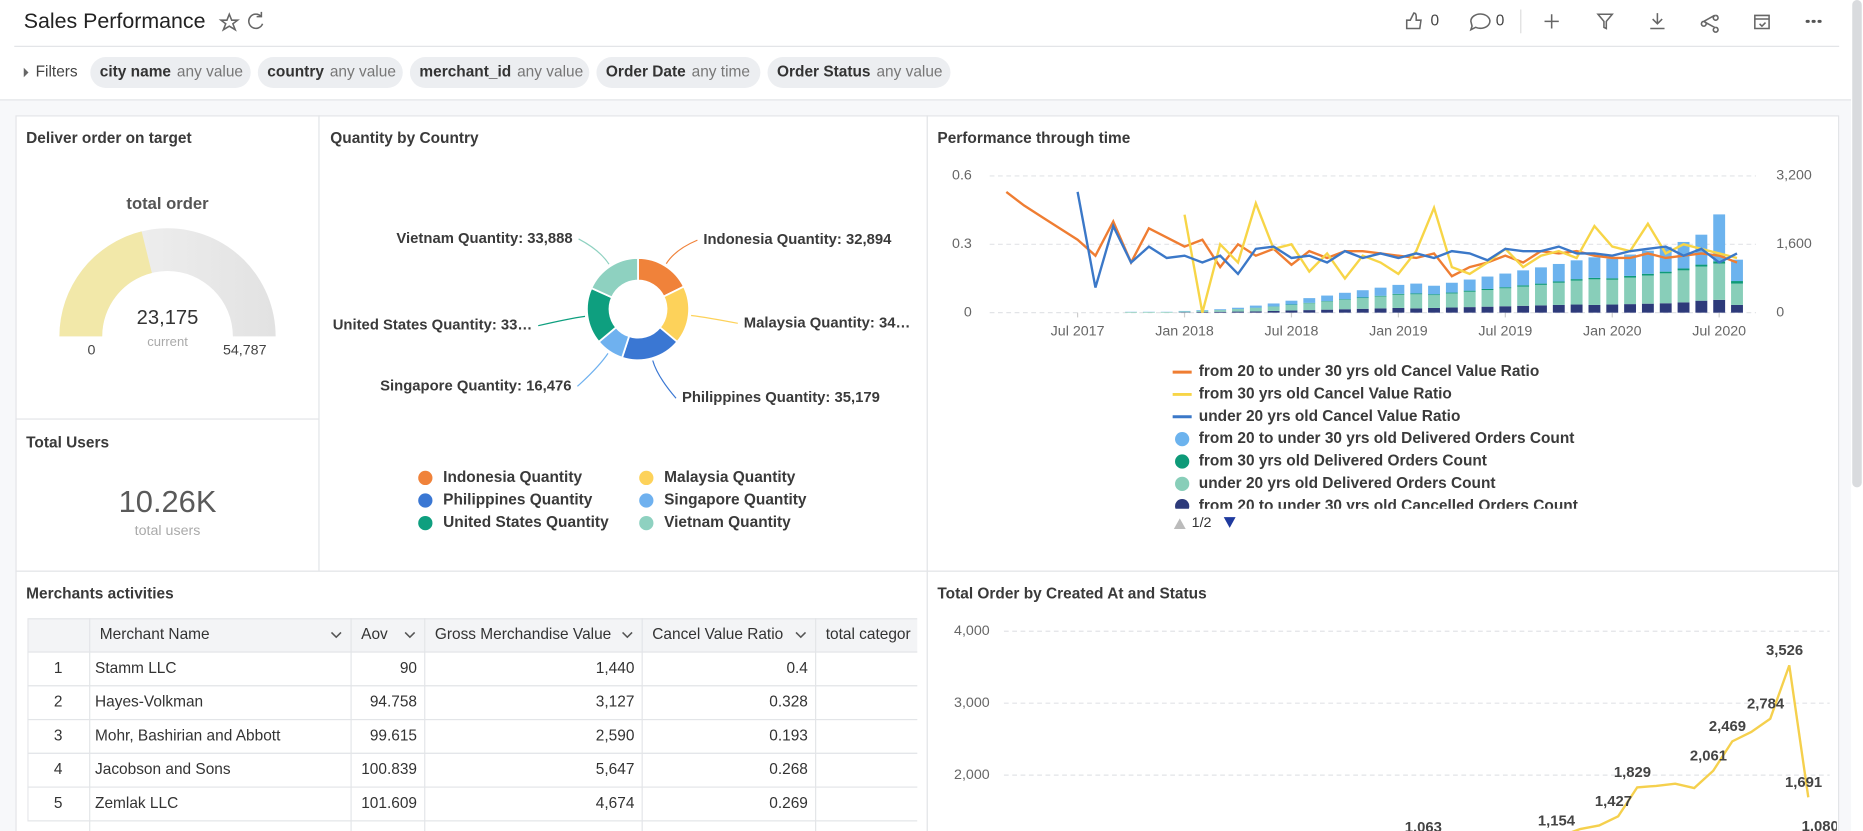 The width and height of the screenshot is (1863, 831). I want to click on filter-chip-text: merchant_id any value, so click(501, 72).